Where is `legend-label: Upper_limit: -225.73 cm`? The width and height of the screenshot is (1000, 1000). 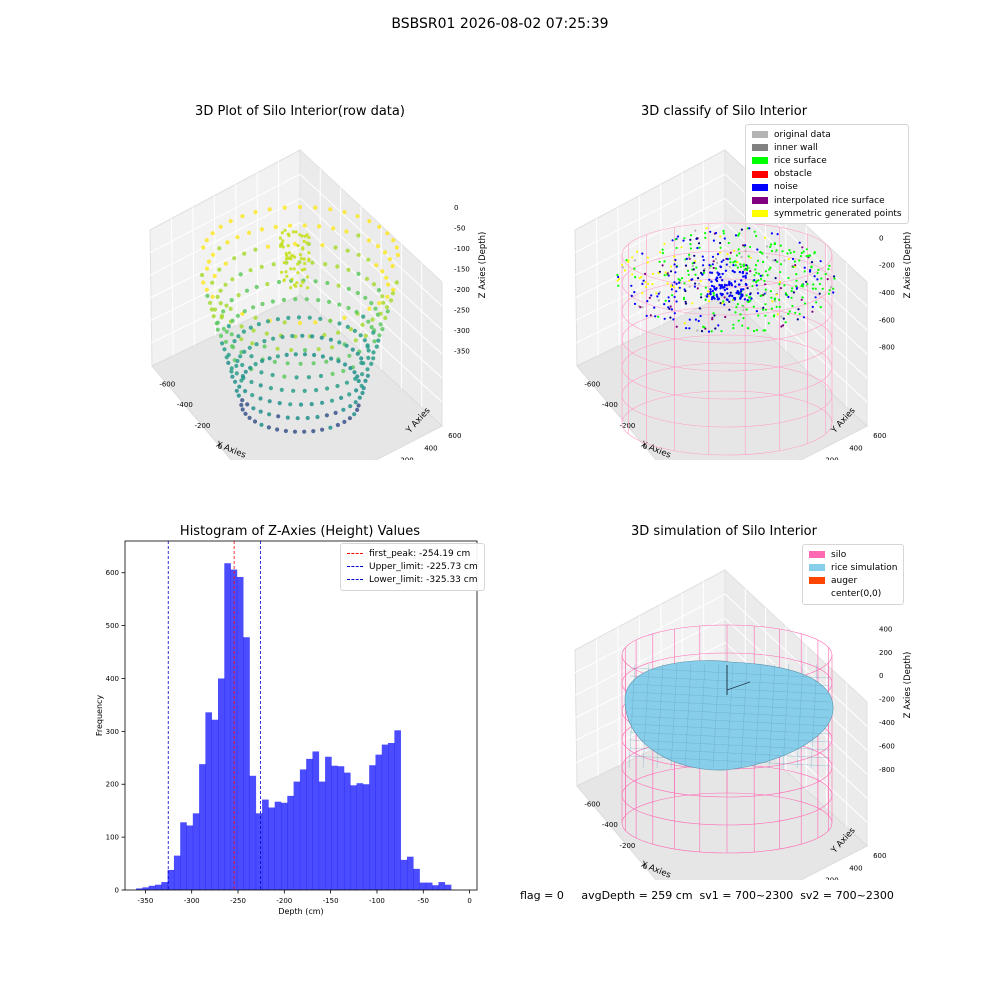
legend-label: Upper_limit: -225.73 cm is located at coordinates (423, 566).